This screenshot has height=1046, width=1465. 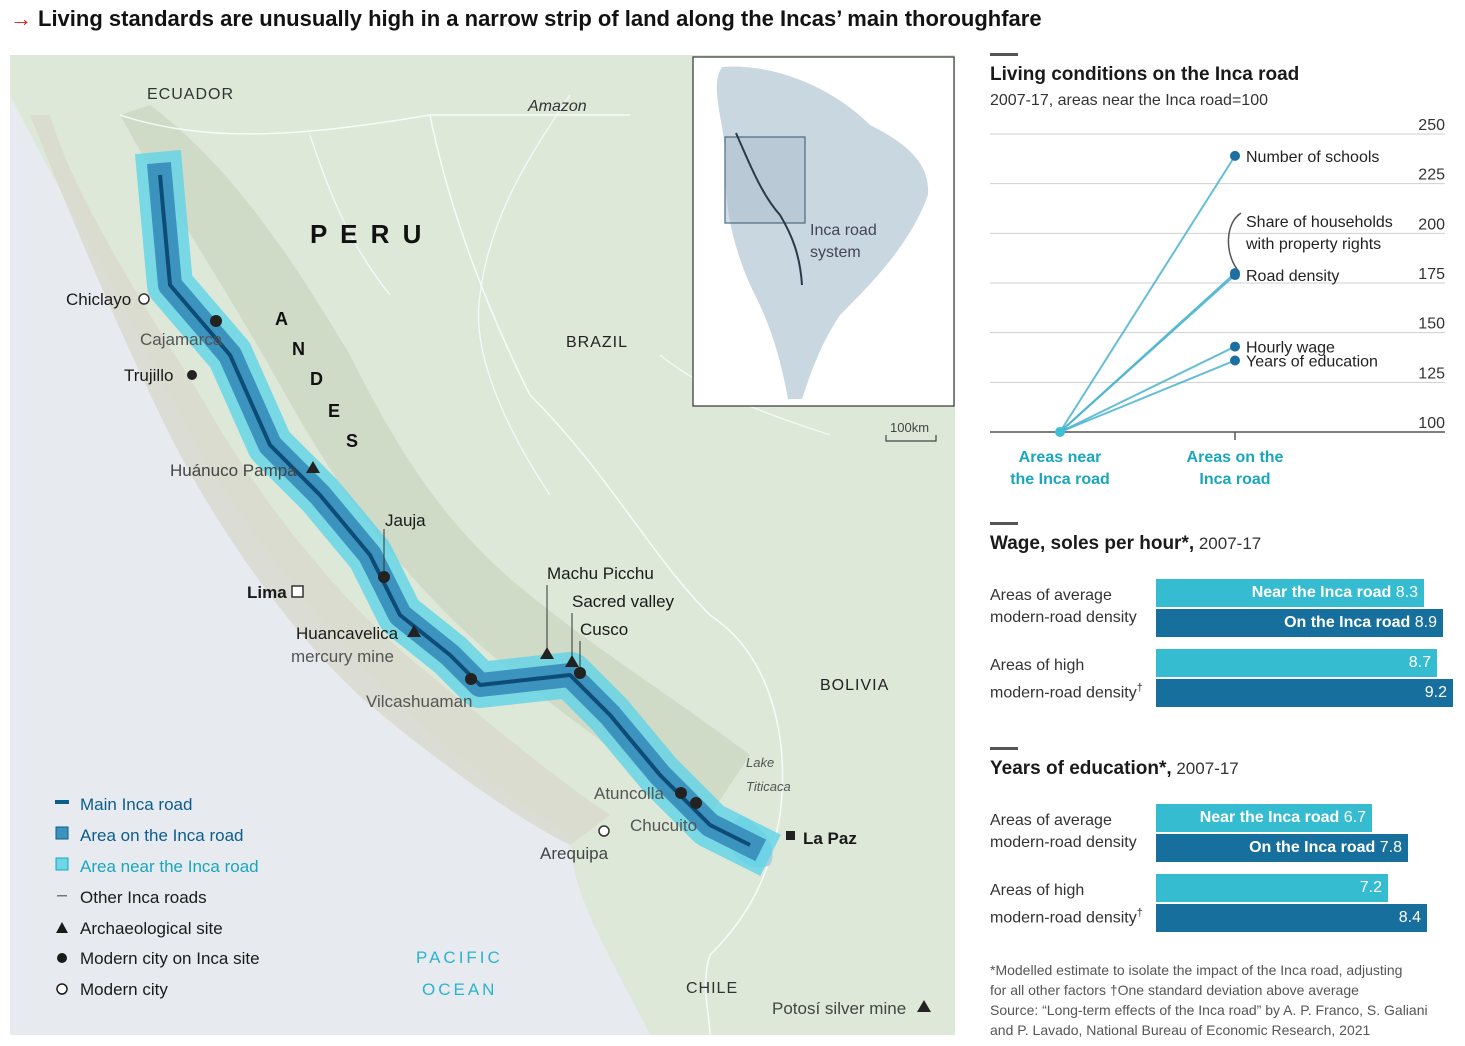 What do you see at coordinates (1406, 592) in the screenshot?
I see `bar-value: 8.3` at bounding box center [1406, 592].